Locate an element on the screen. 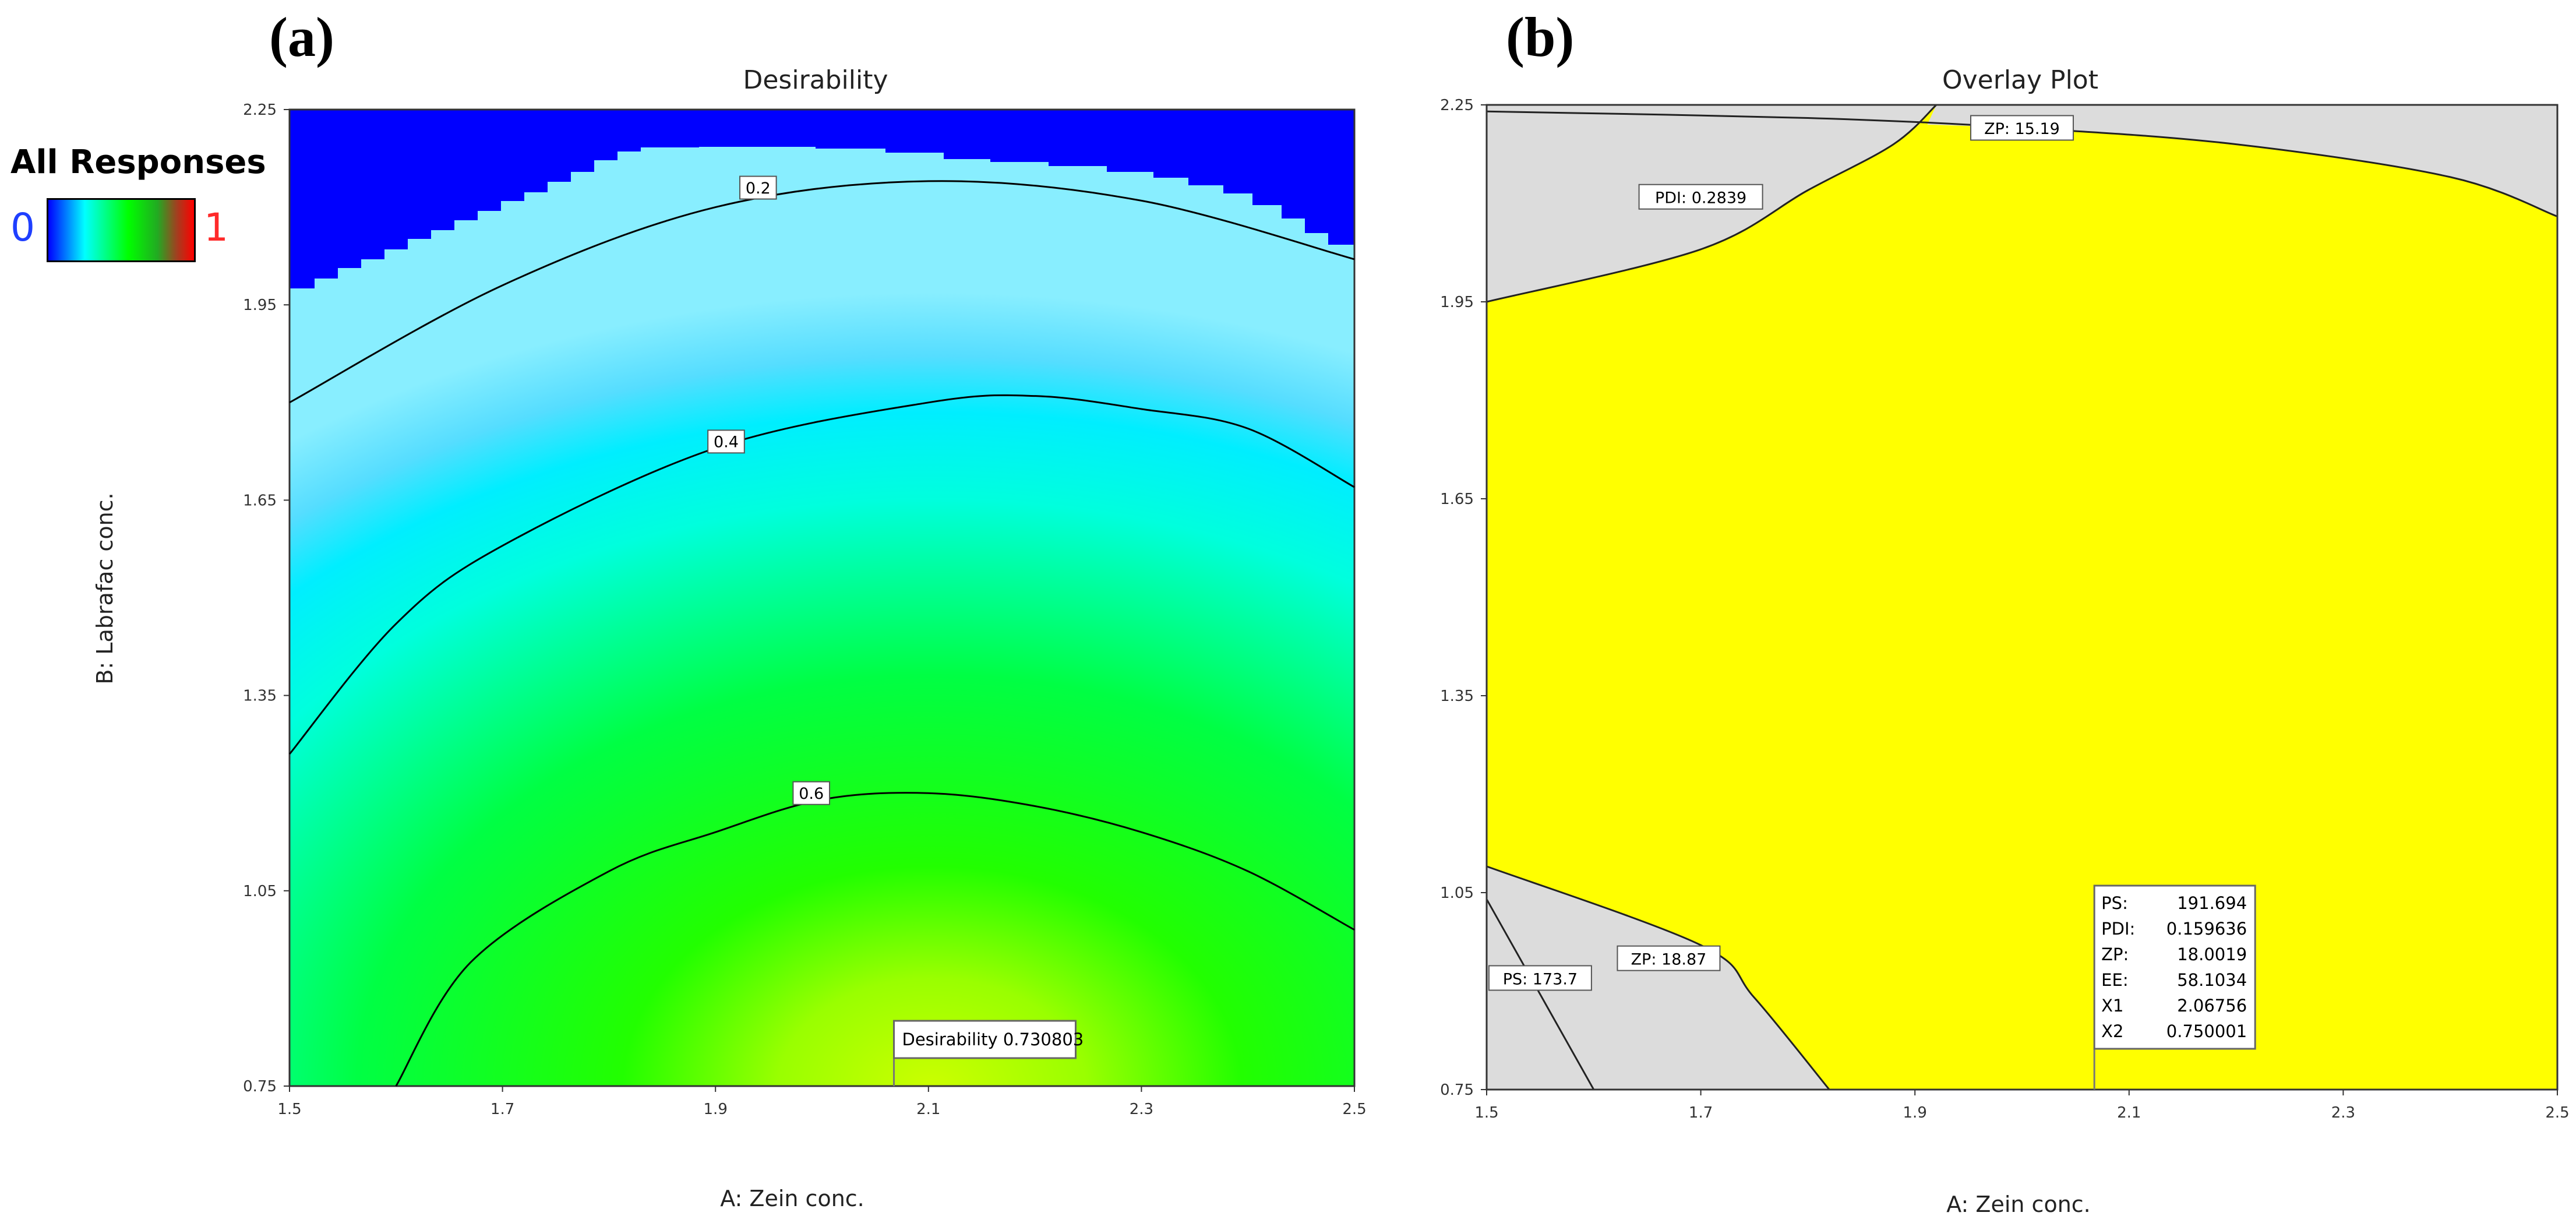 The width and height of the screenshot is (2576, 1223). chart-b-ytick-label: 1.65 is located at coordinates (1457, 499).